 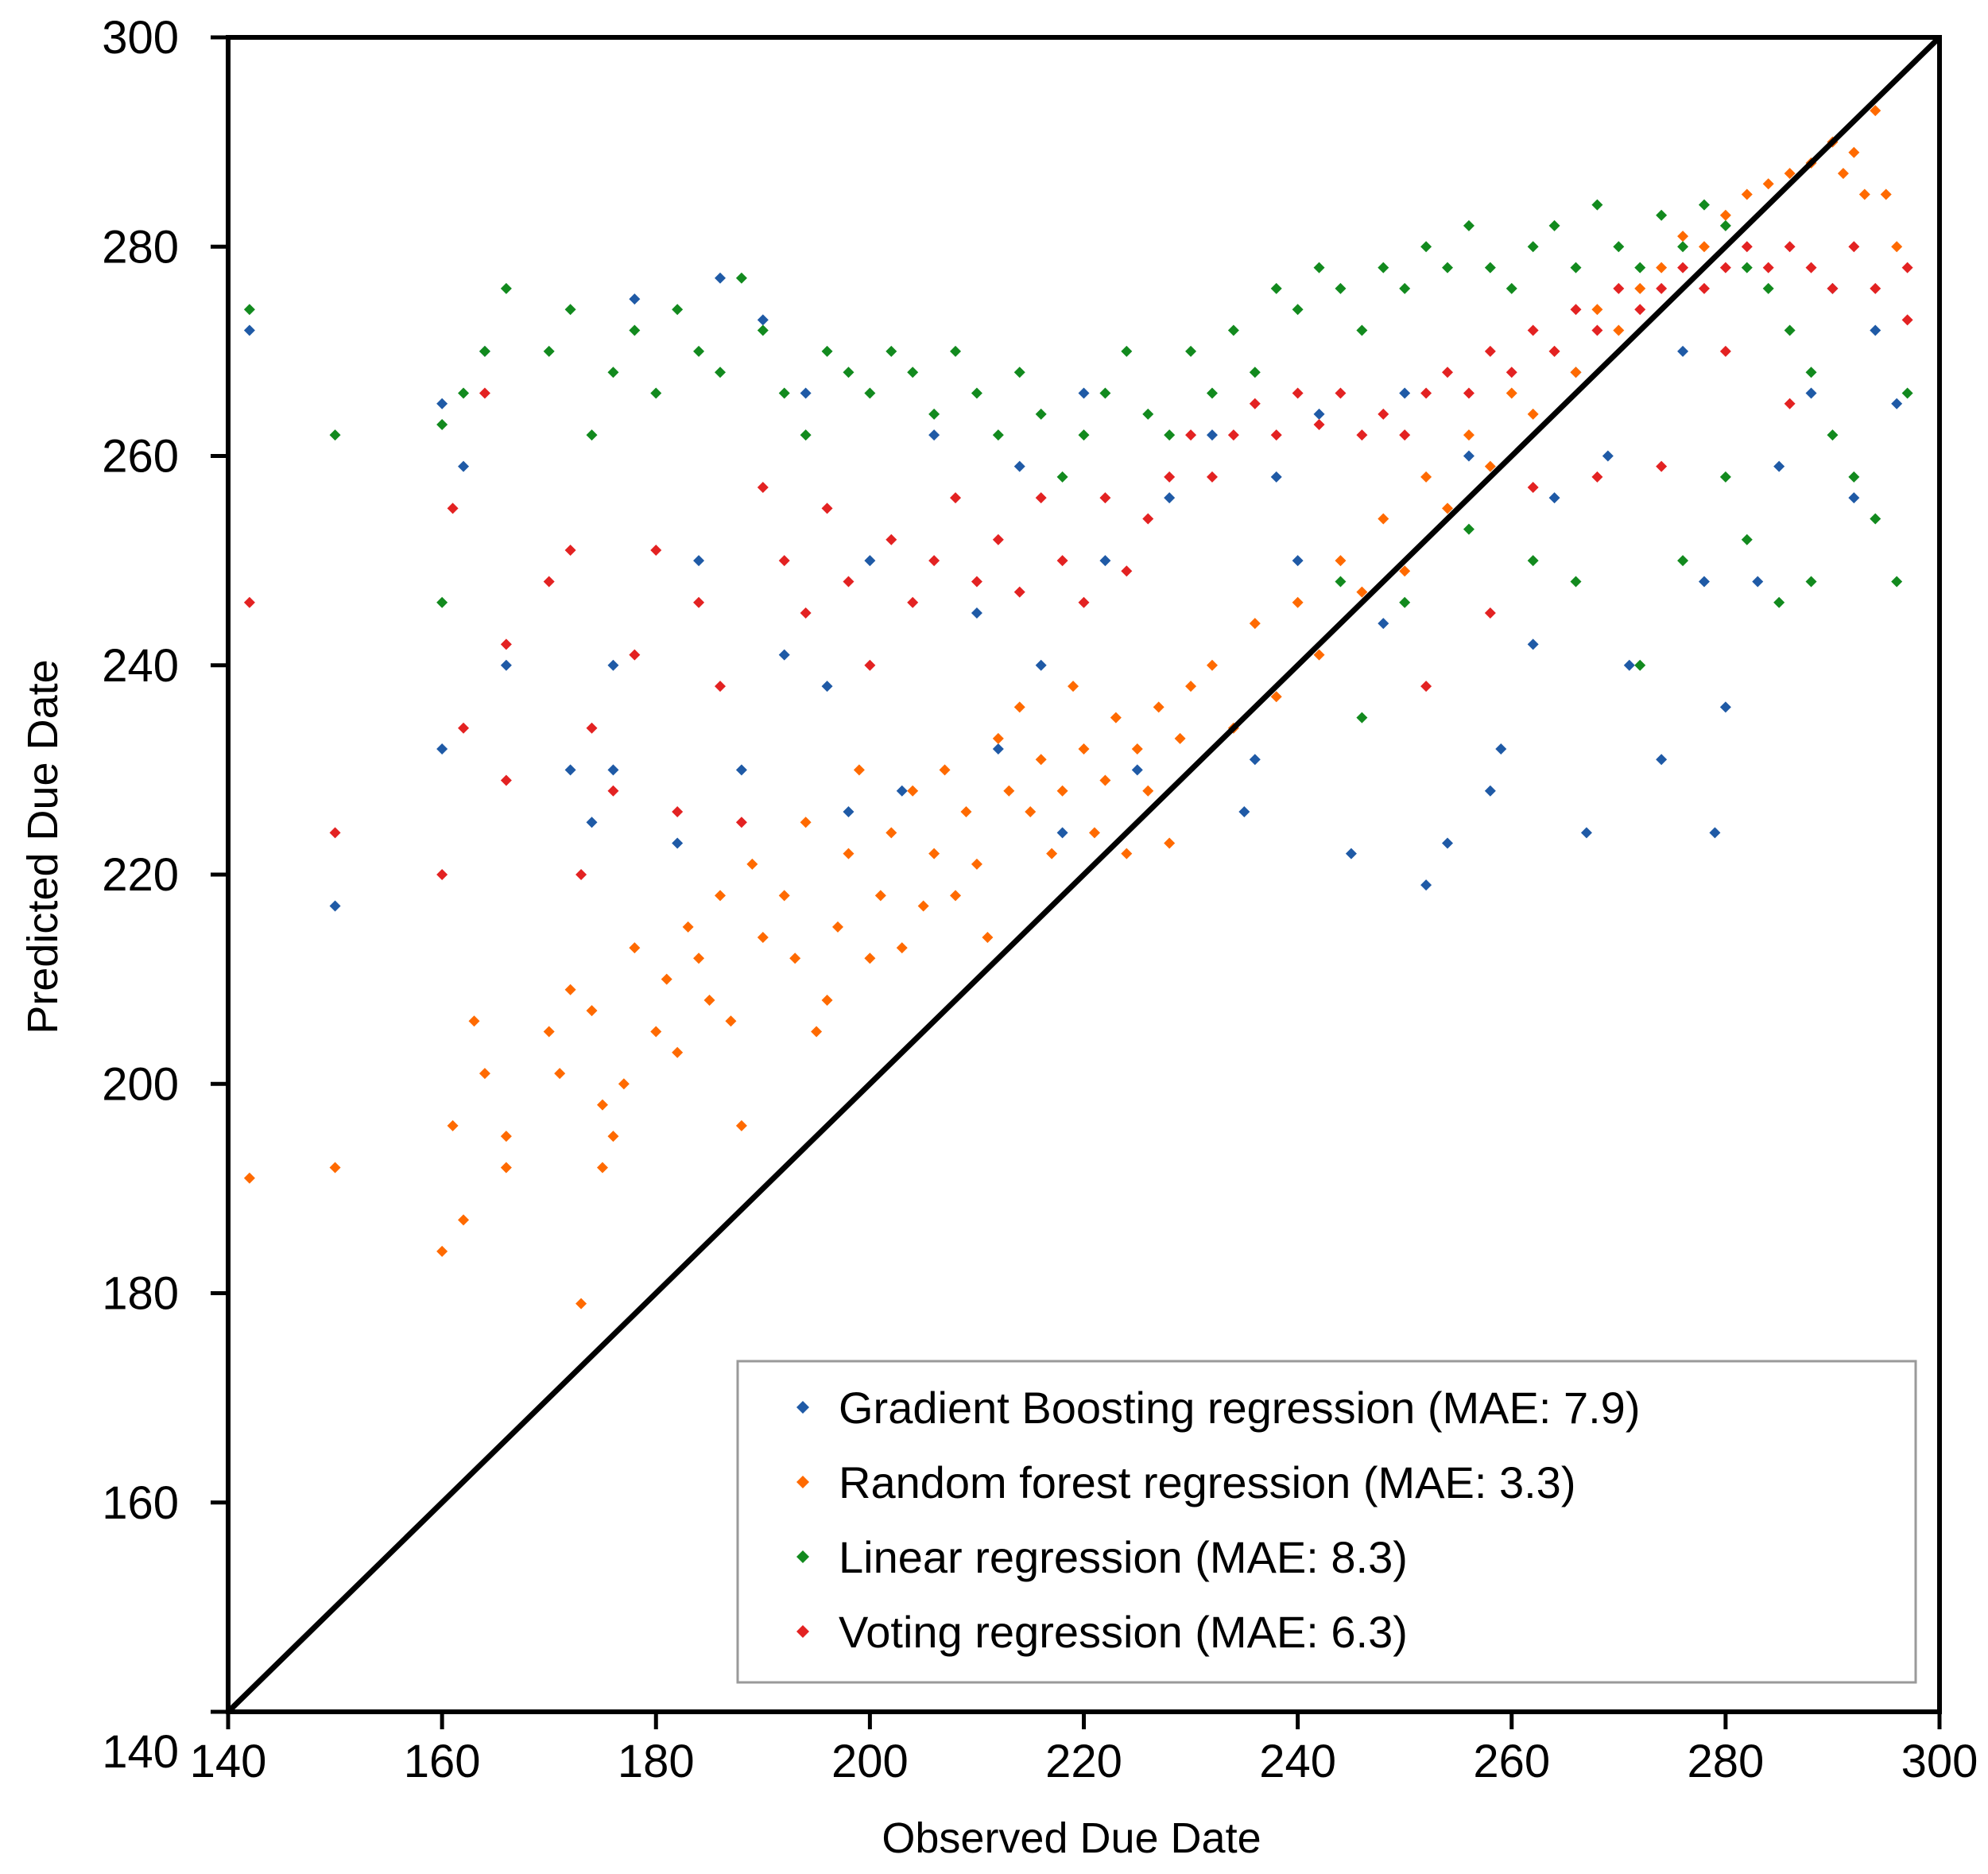 What do you see at coordinates (1939, 1761) in the screenshot?
I see `x-tick-label: 300` at bounding box center [1939, 1761].